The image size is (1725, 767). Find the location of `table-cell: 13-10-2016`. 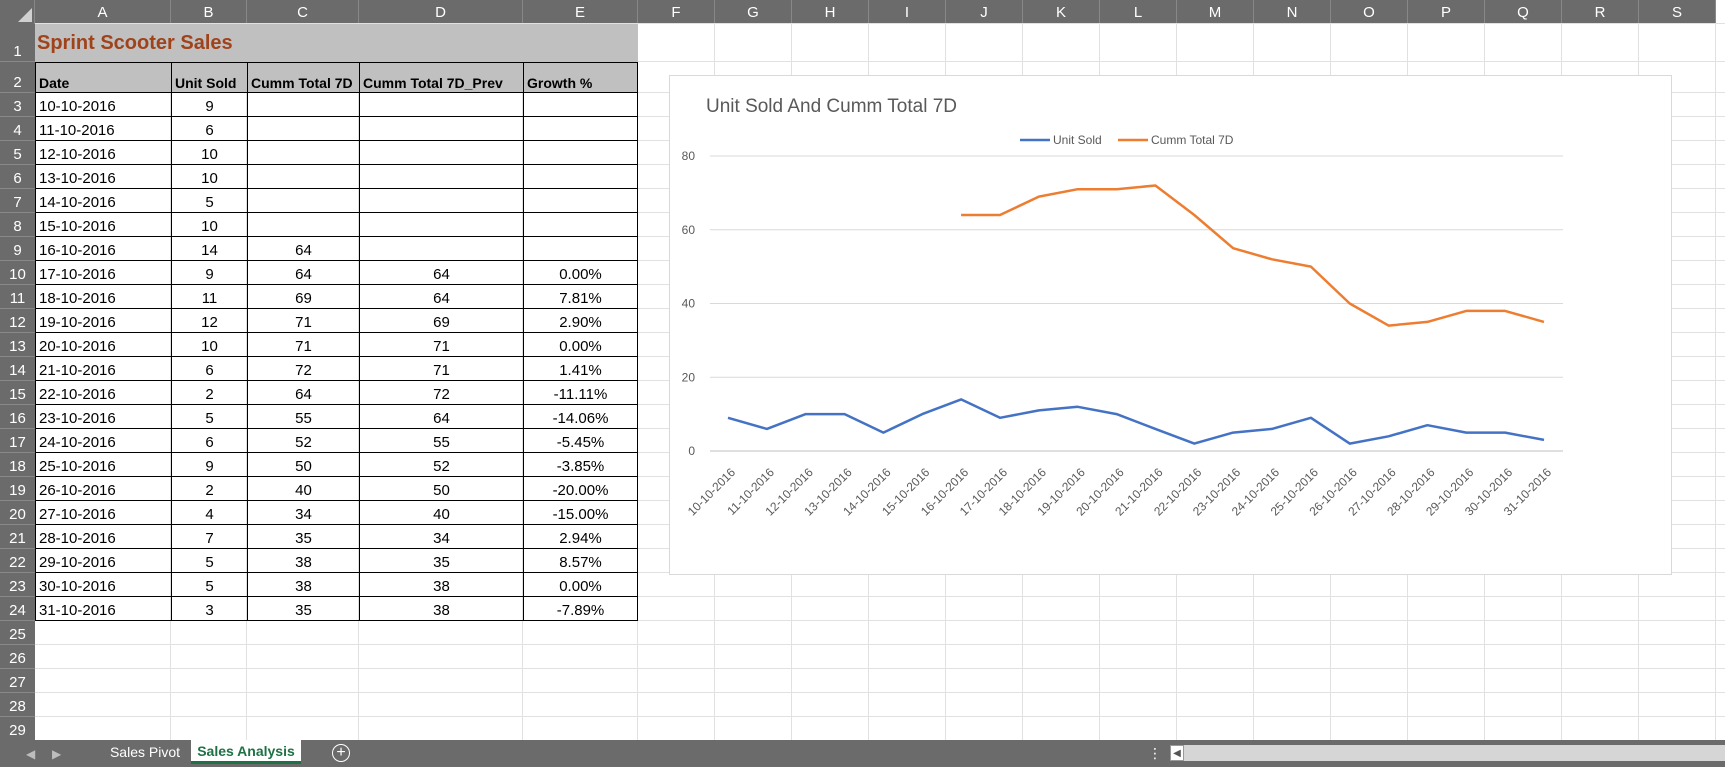

table-cell: 13-10-2016 is located at coordinates (103, 177).